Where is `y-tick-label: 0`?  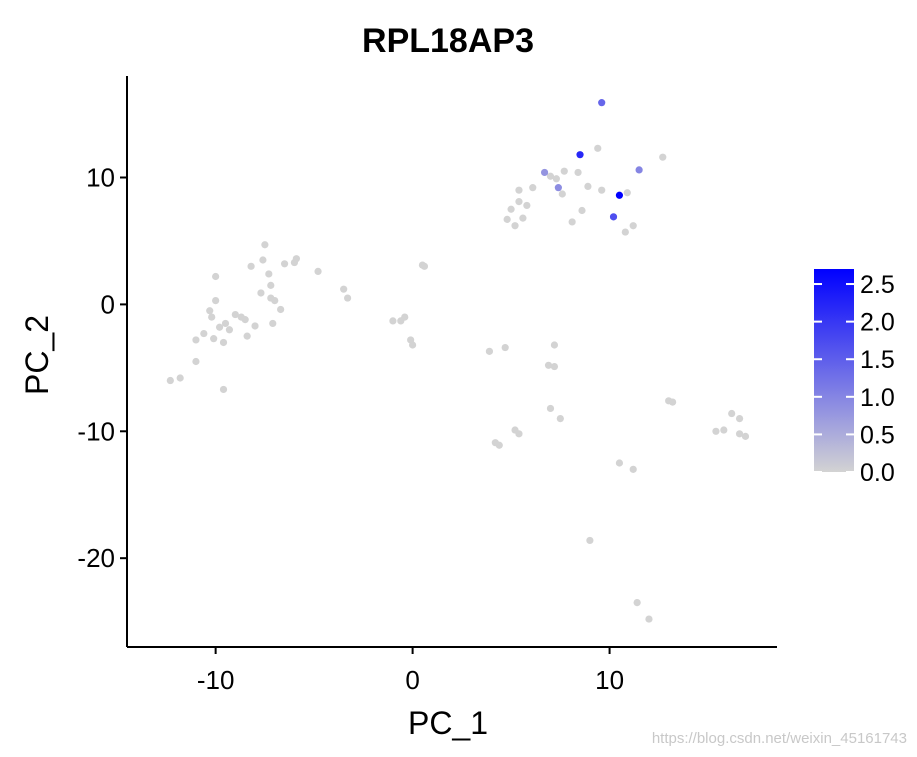
y-tick-label: 0 is located at coordinates (108, 304).